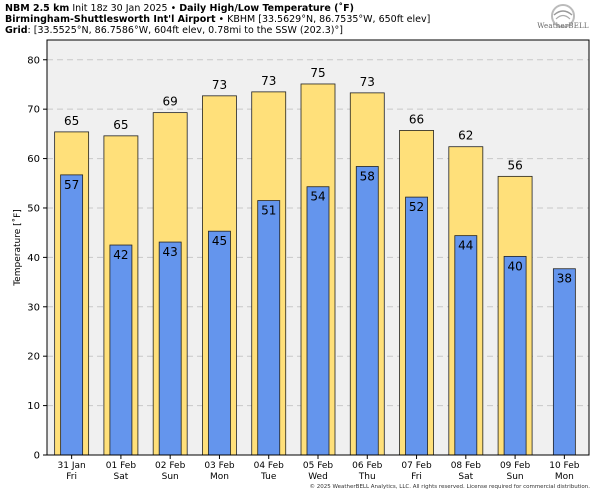 The width and height of the screenshot is (600, 493). What do you see at coordinates (367, 477) in the screenshot?
I see `x-tick-day: Thu` at bounding box center [367, 477].